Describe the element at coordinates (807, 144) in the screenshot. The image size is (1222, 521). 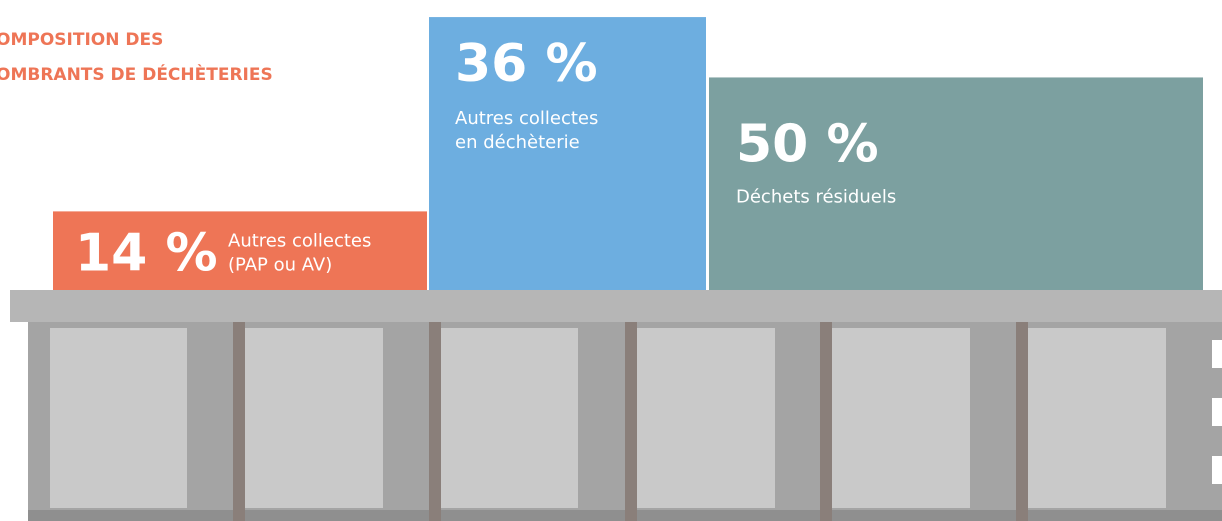
I see `value-label: 50 %` at that location.